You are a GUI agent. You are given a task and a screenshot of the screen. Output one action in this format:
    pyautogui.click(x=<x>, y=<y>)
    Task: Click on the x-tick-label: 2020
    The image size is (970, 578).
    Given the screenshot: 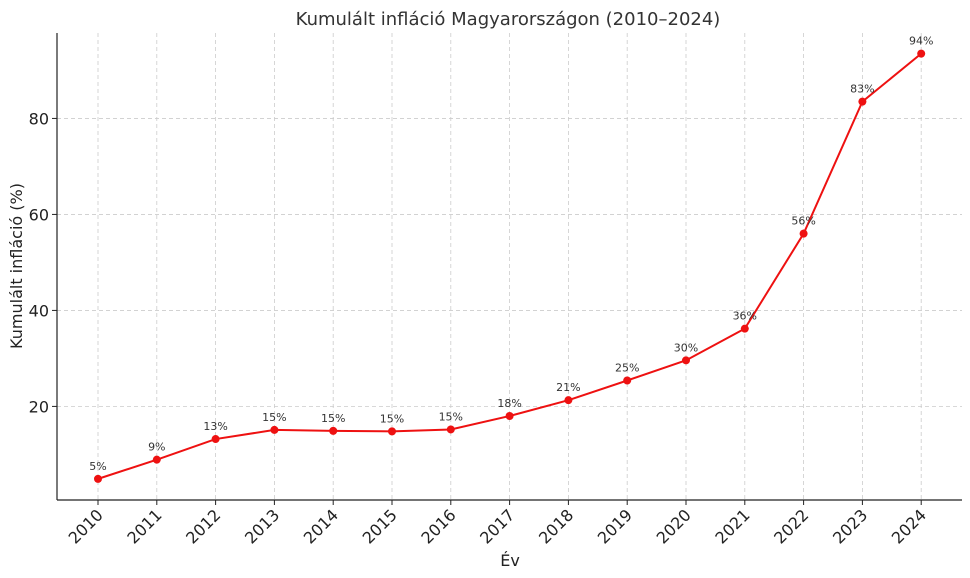 What is the action you would take?
    pyautogui.click(x=674, y=526)
    